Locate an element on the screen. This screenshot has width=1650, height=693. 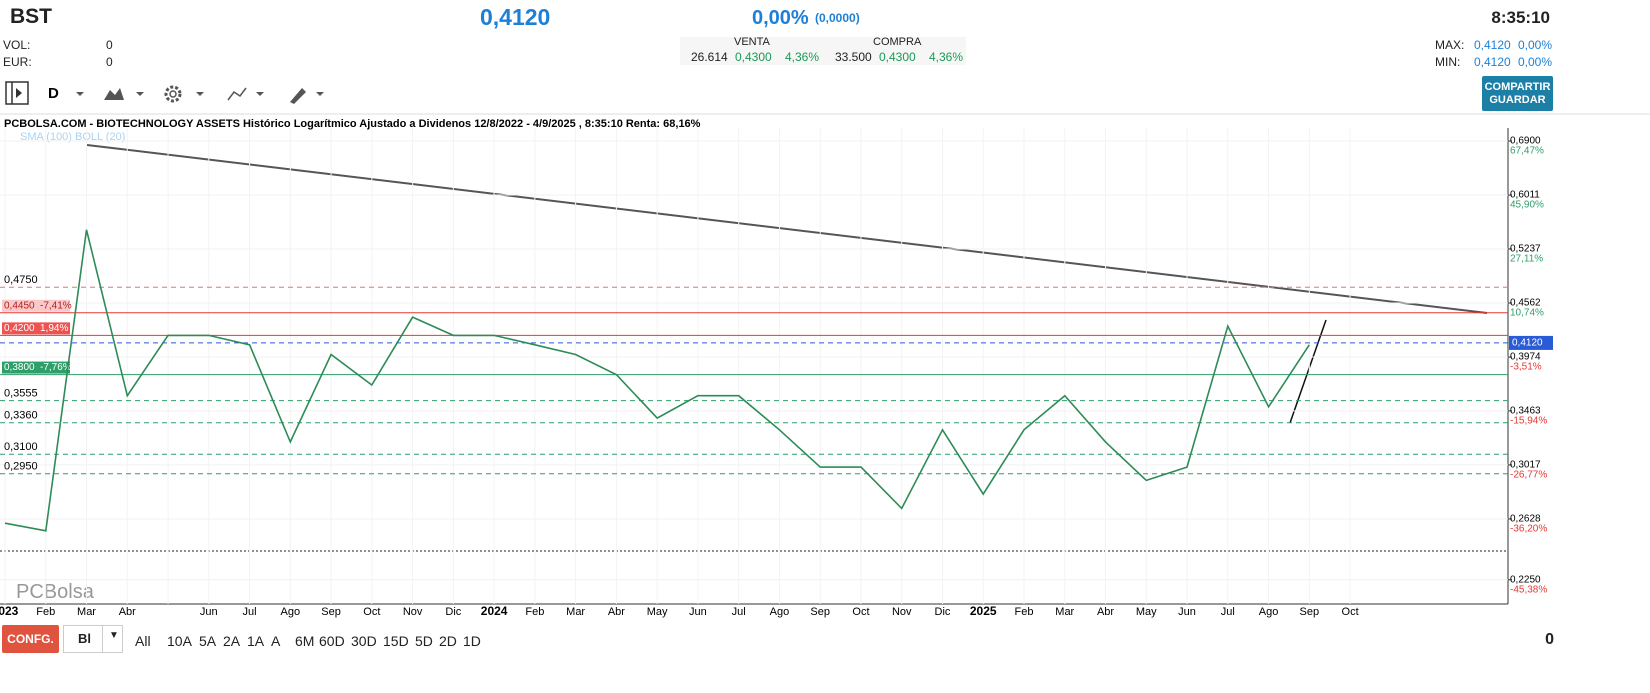
vol-label: VOL: is located at coordinates (17, 45).